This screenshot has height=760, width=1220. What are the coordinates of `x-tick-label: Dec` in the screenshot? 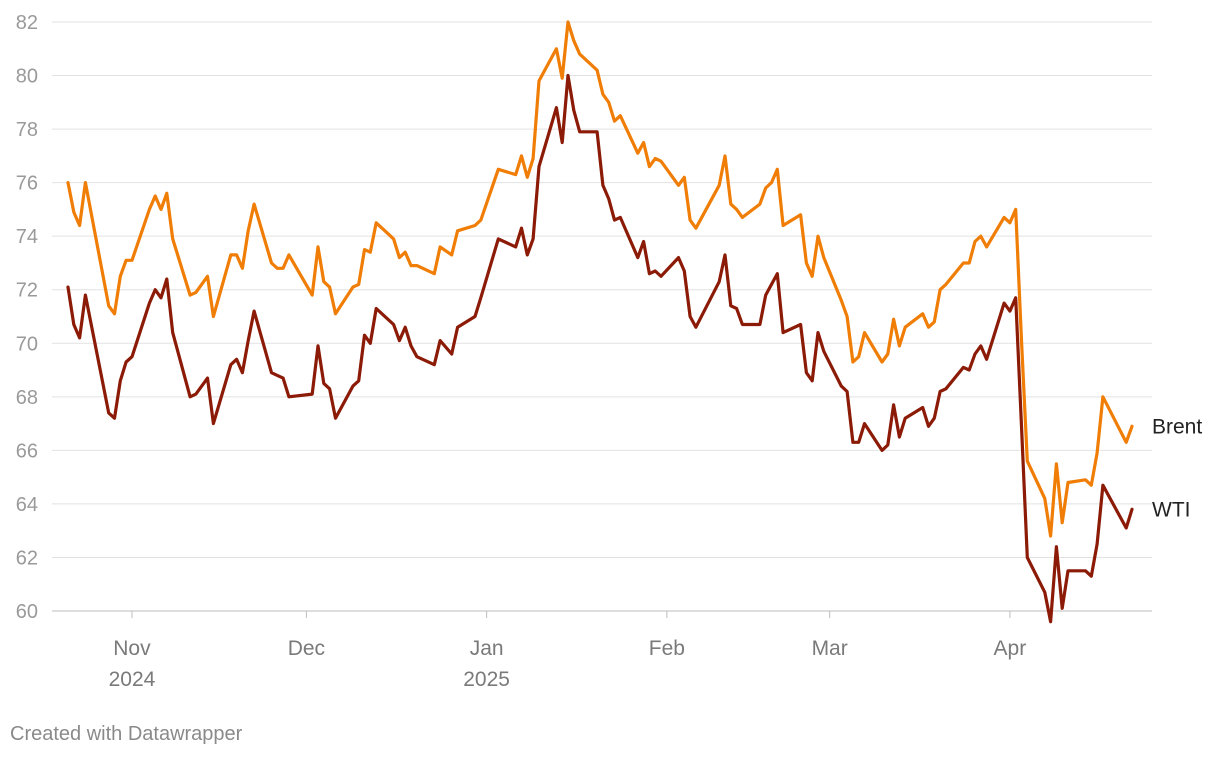 It's located at (306, 648).